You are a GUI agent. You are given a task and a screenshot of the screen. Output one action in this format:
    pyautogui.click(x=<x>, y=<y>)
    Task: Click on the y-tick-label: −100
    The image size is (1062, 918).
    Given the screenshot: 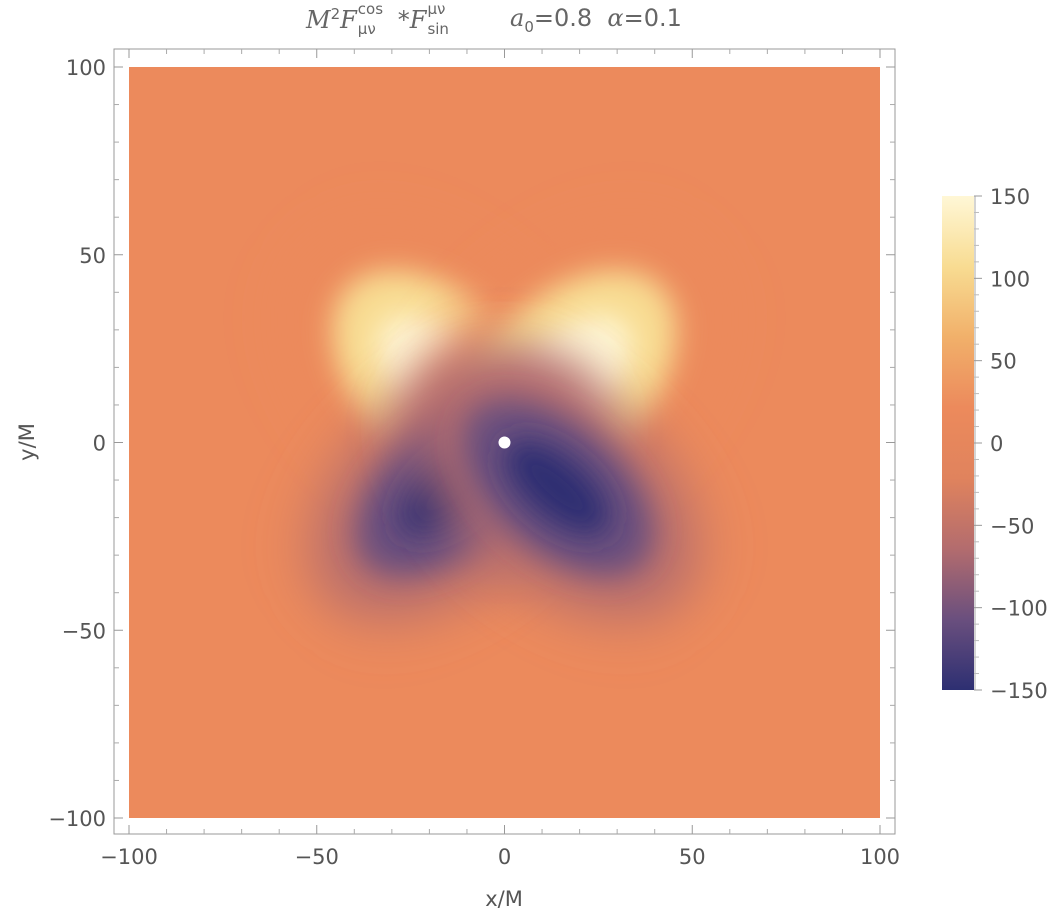 What is the action you would take?
    pyautogui.click(x=77, y=819)
    